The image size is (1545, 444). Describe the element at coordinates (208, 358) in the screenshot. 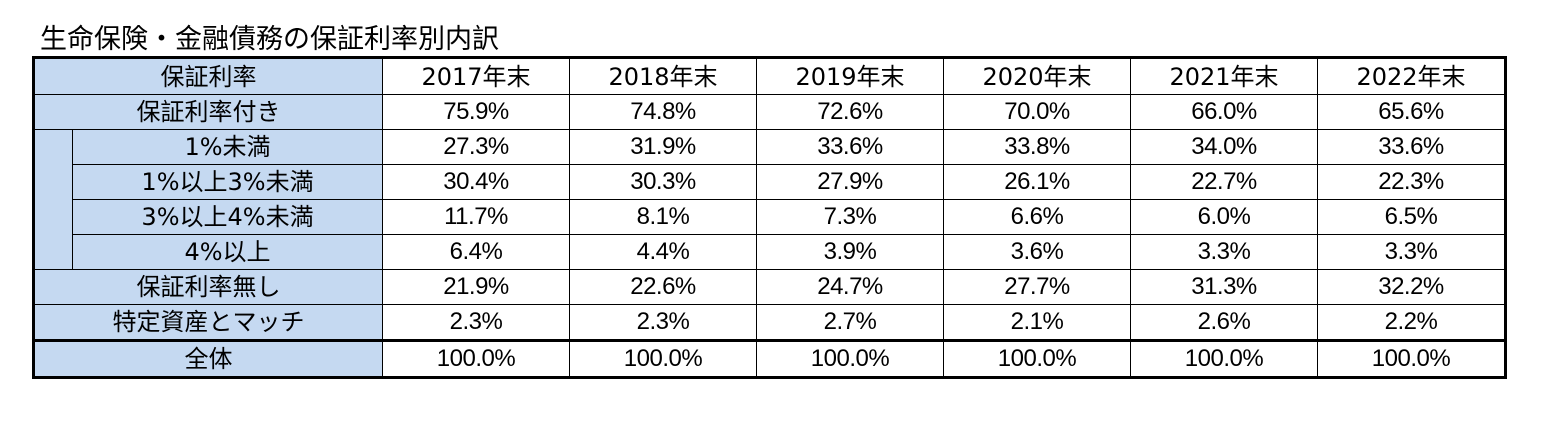

I see `row-label: 全体` at that location.